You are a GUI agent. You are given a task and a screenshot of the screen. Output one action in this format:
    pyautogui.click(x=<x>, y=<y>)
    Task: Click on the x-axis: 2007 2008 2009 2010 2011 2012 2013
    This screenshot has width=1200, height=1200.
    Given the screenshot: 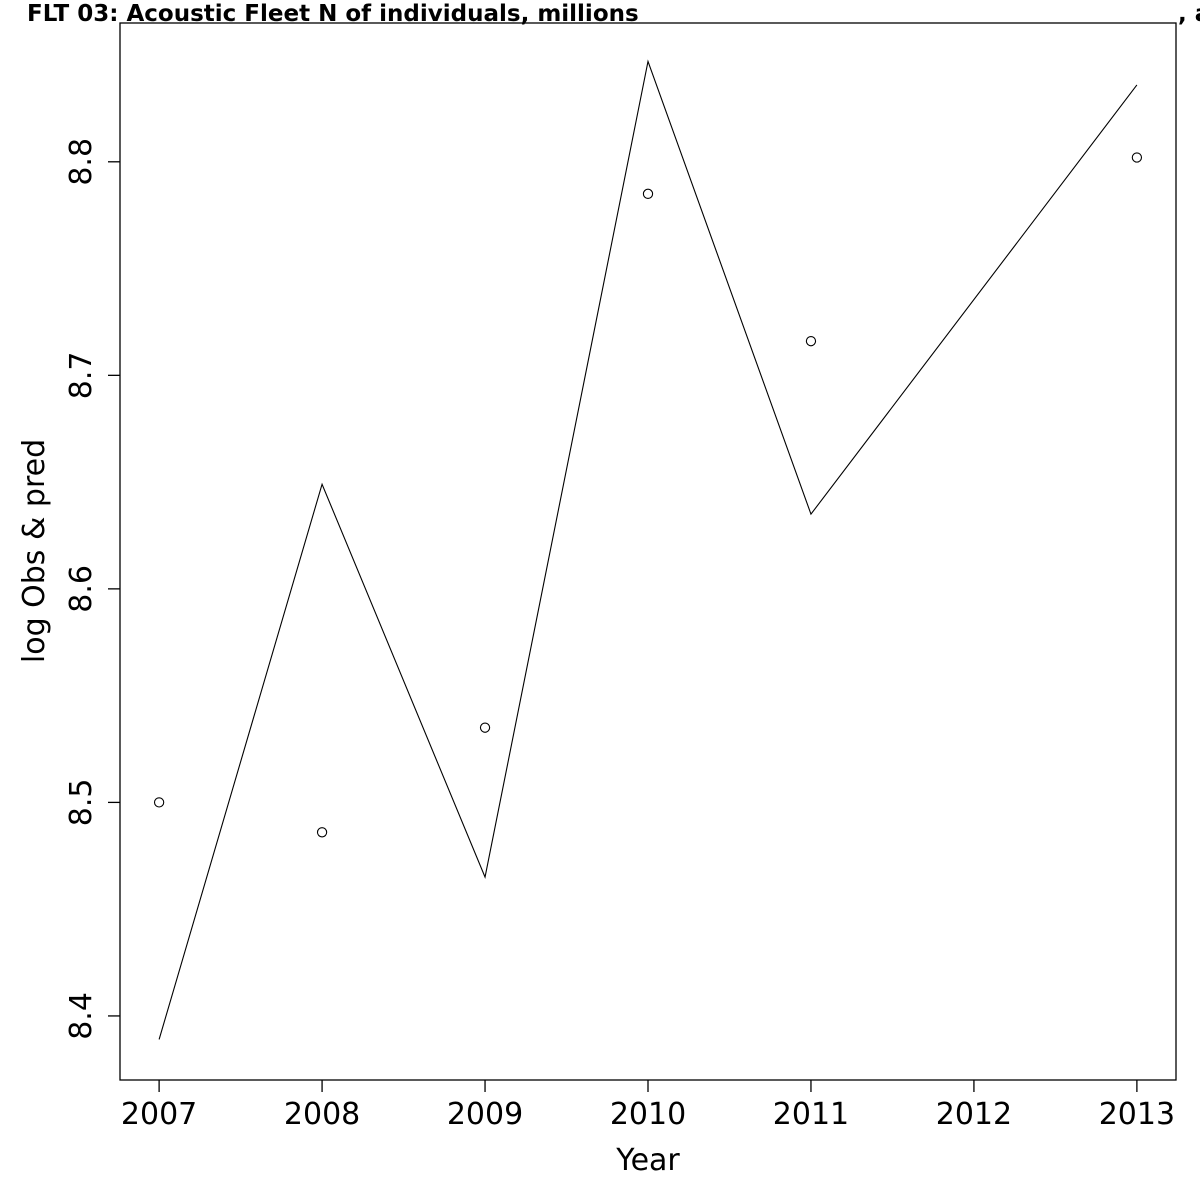 What is the action you would take?
    pyautogui.click(x=648, y=1106)
    